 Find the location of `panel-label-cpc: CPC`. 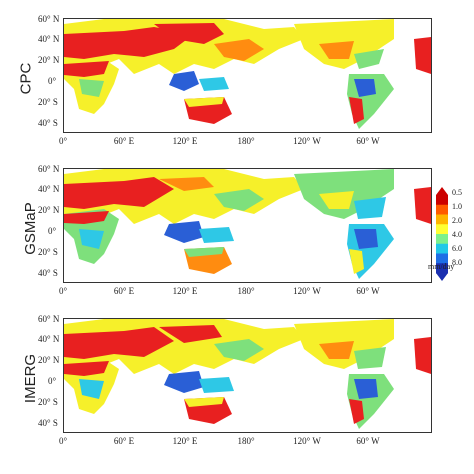

panel-label-cpc: CPC is located at coordinates (26, 78).